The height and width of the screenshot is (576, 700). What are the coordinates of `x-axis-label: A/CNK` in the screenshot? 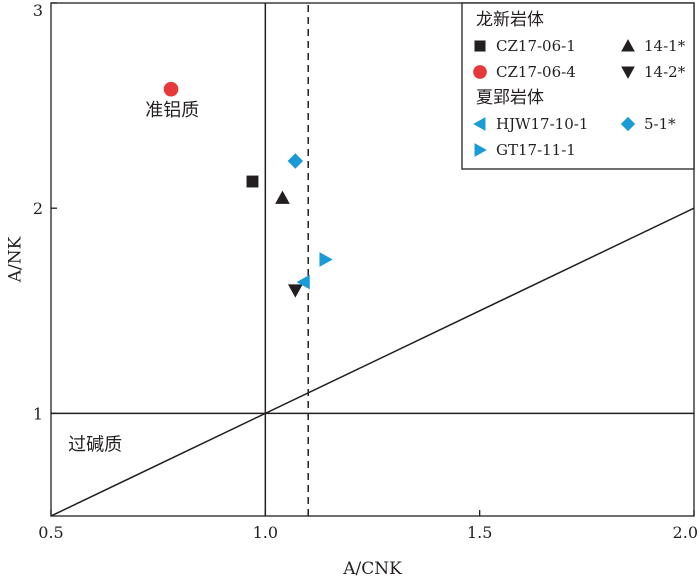 It's located at (372, 567).